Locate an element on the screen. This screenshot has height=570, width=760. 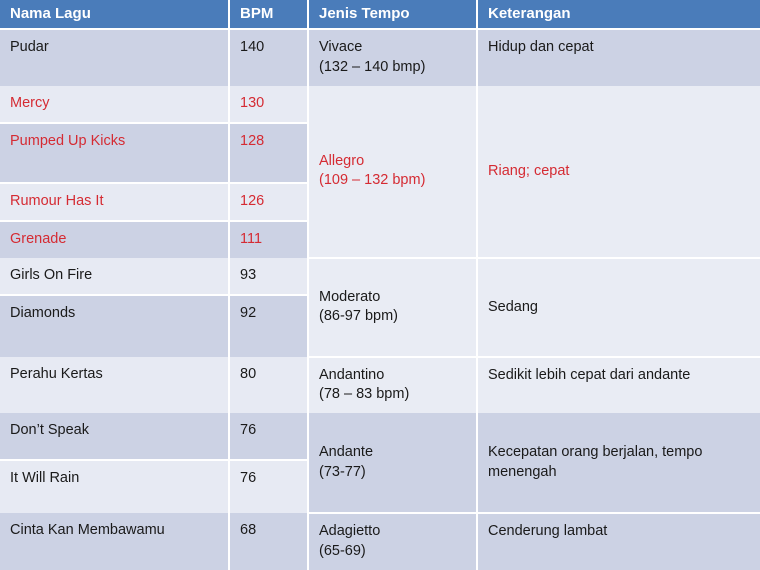
cell-keterangan: Cenderung lambat is located at coordinates (618, 541).